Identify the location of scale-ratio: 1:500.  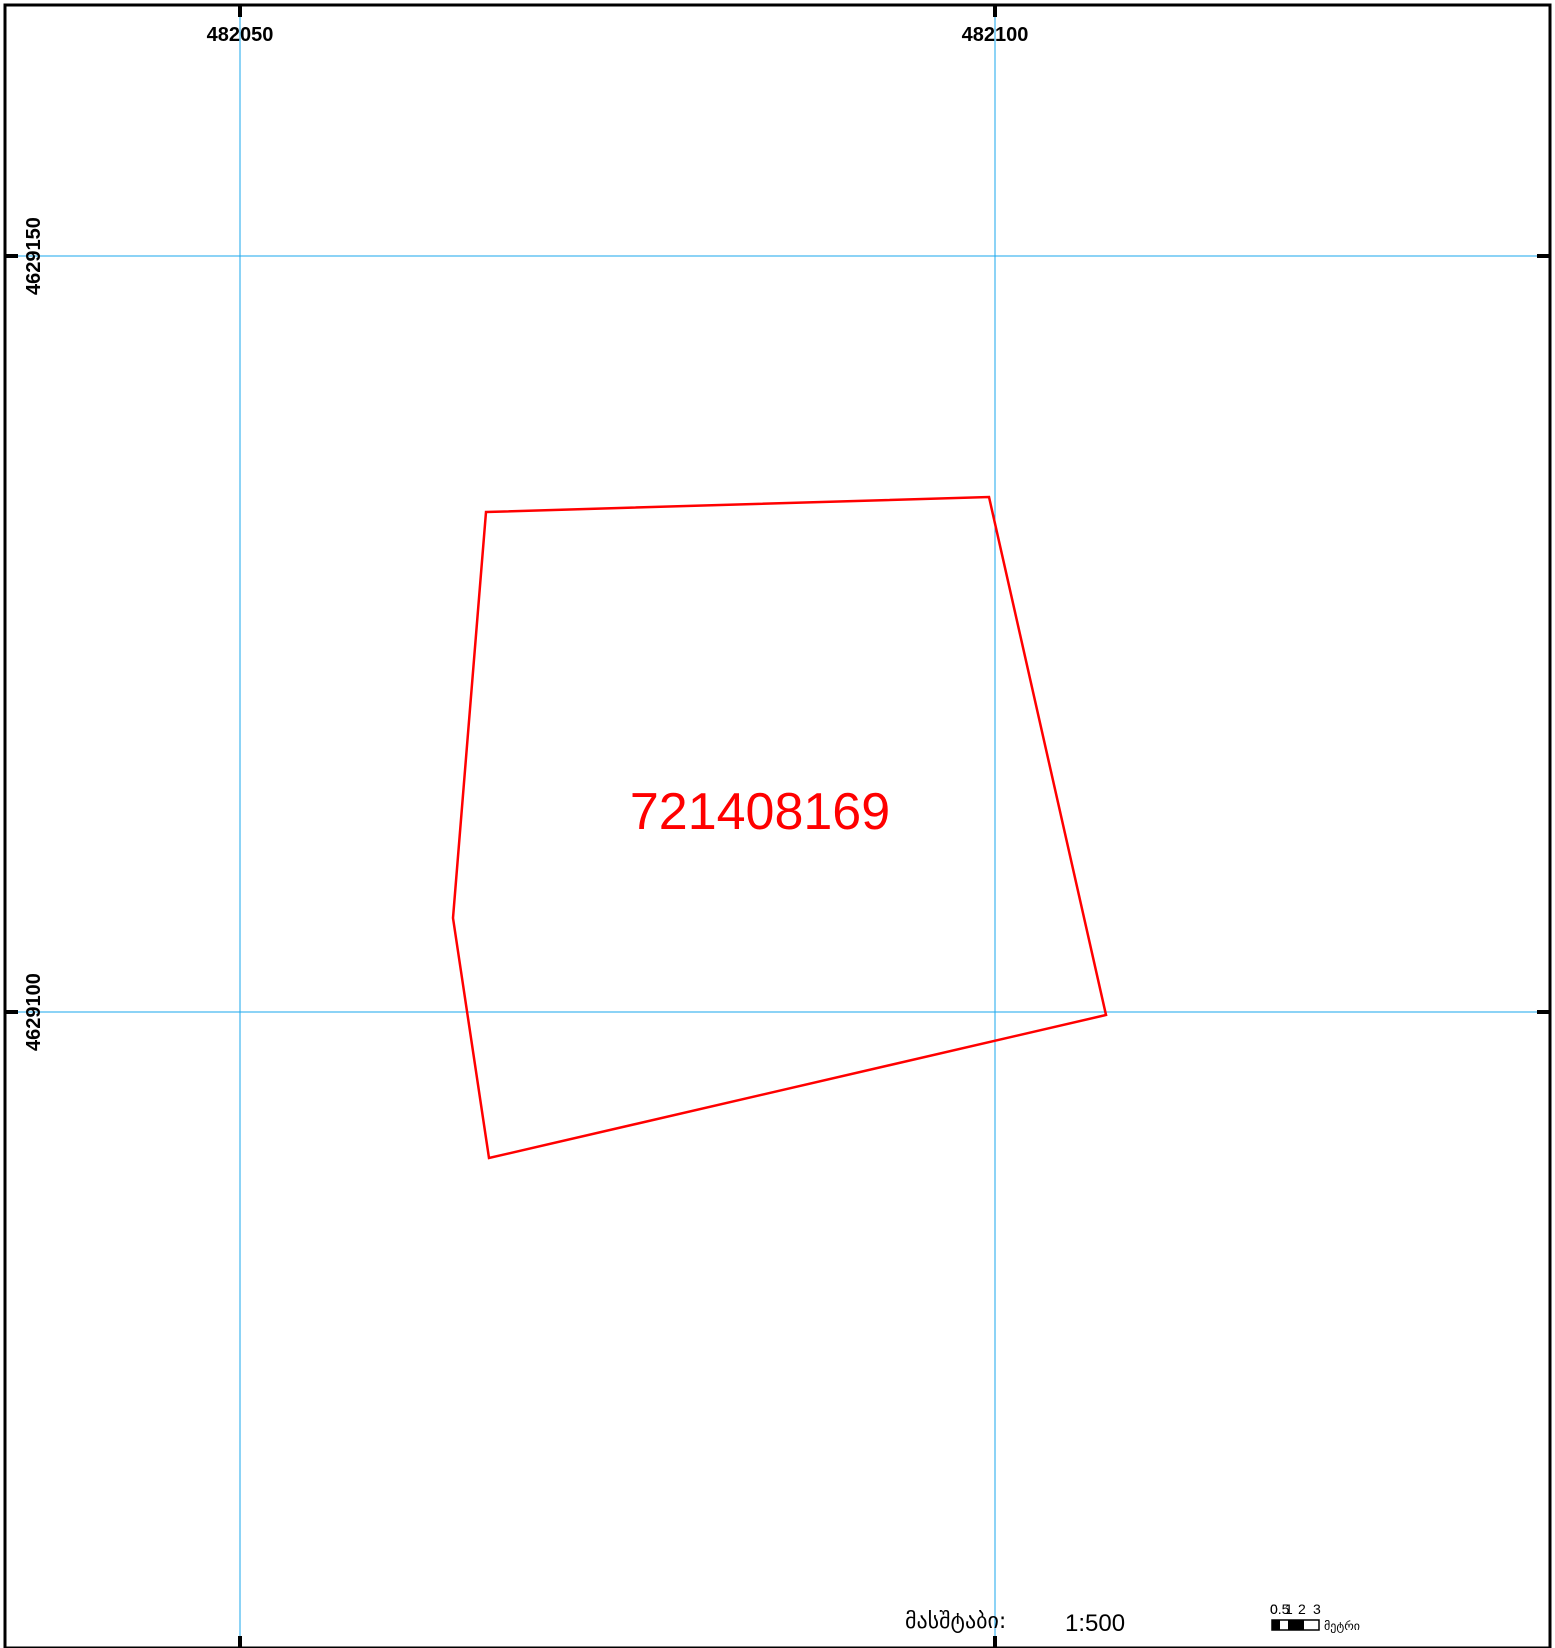
(1095, 1623).